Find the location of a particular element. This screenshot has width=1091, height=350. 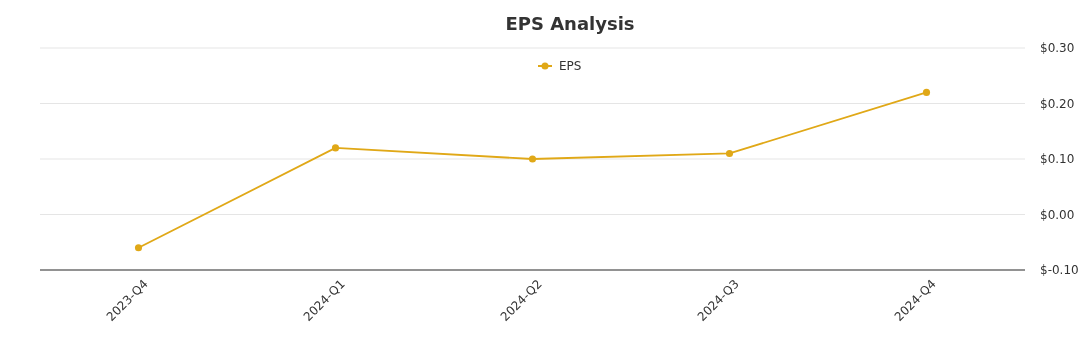

chart-title: EPS Analysis is located at coordinates (570, 23).